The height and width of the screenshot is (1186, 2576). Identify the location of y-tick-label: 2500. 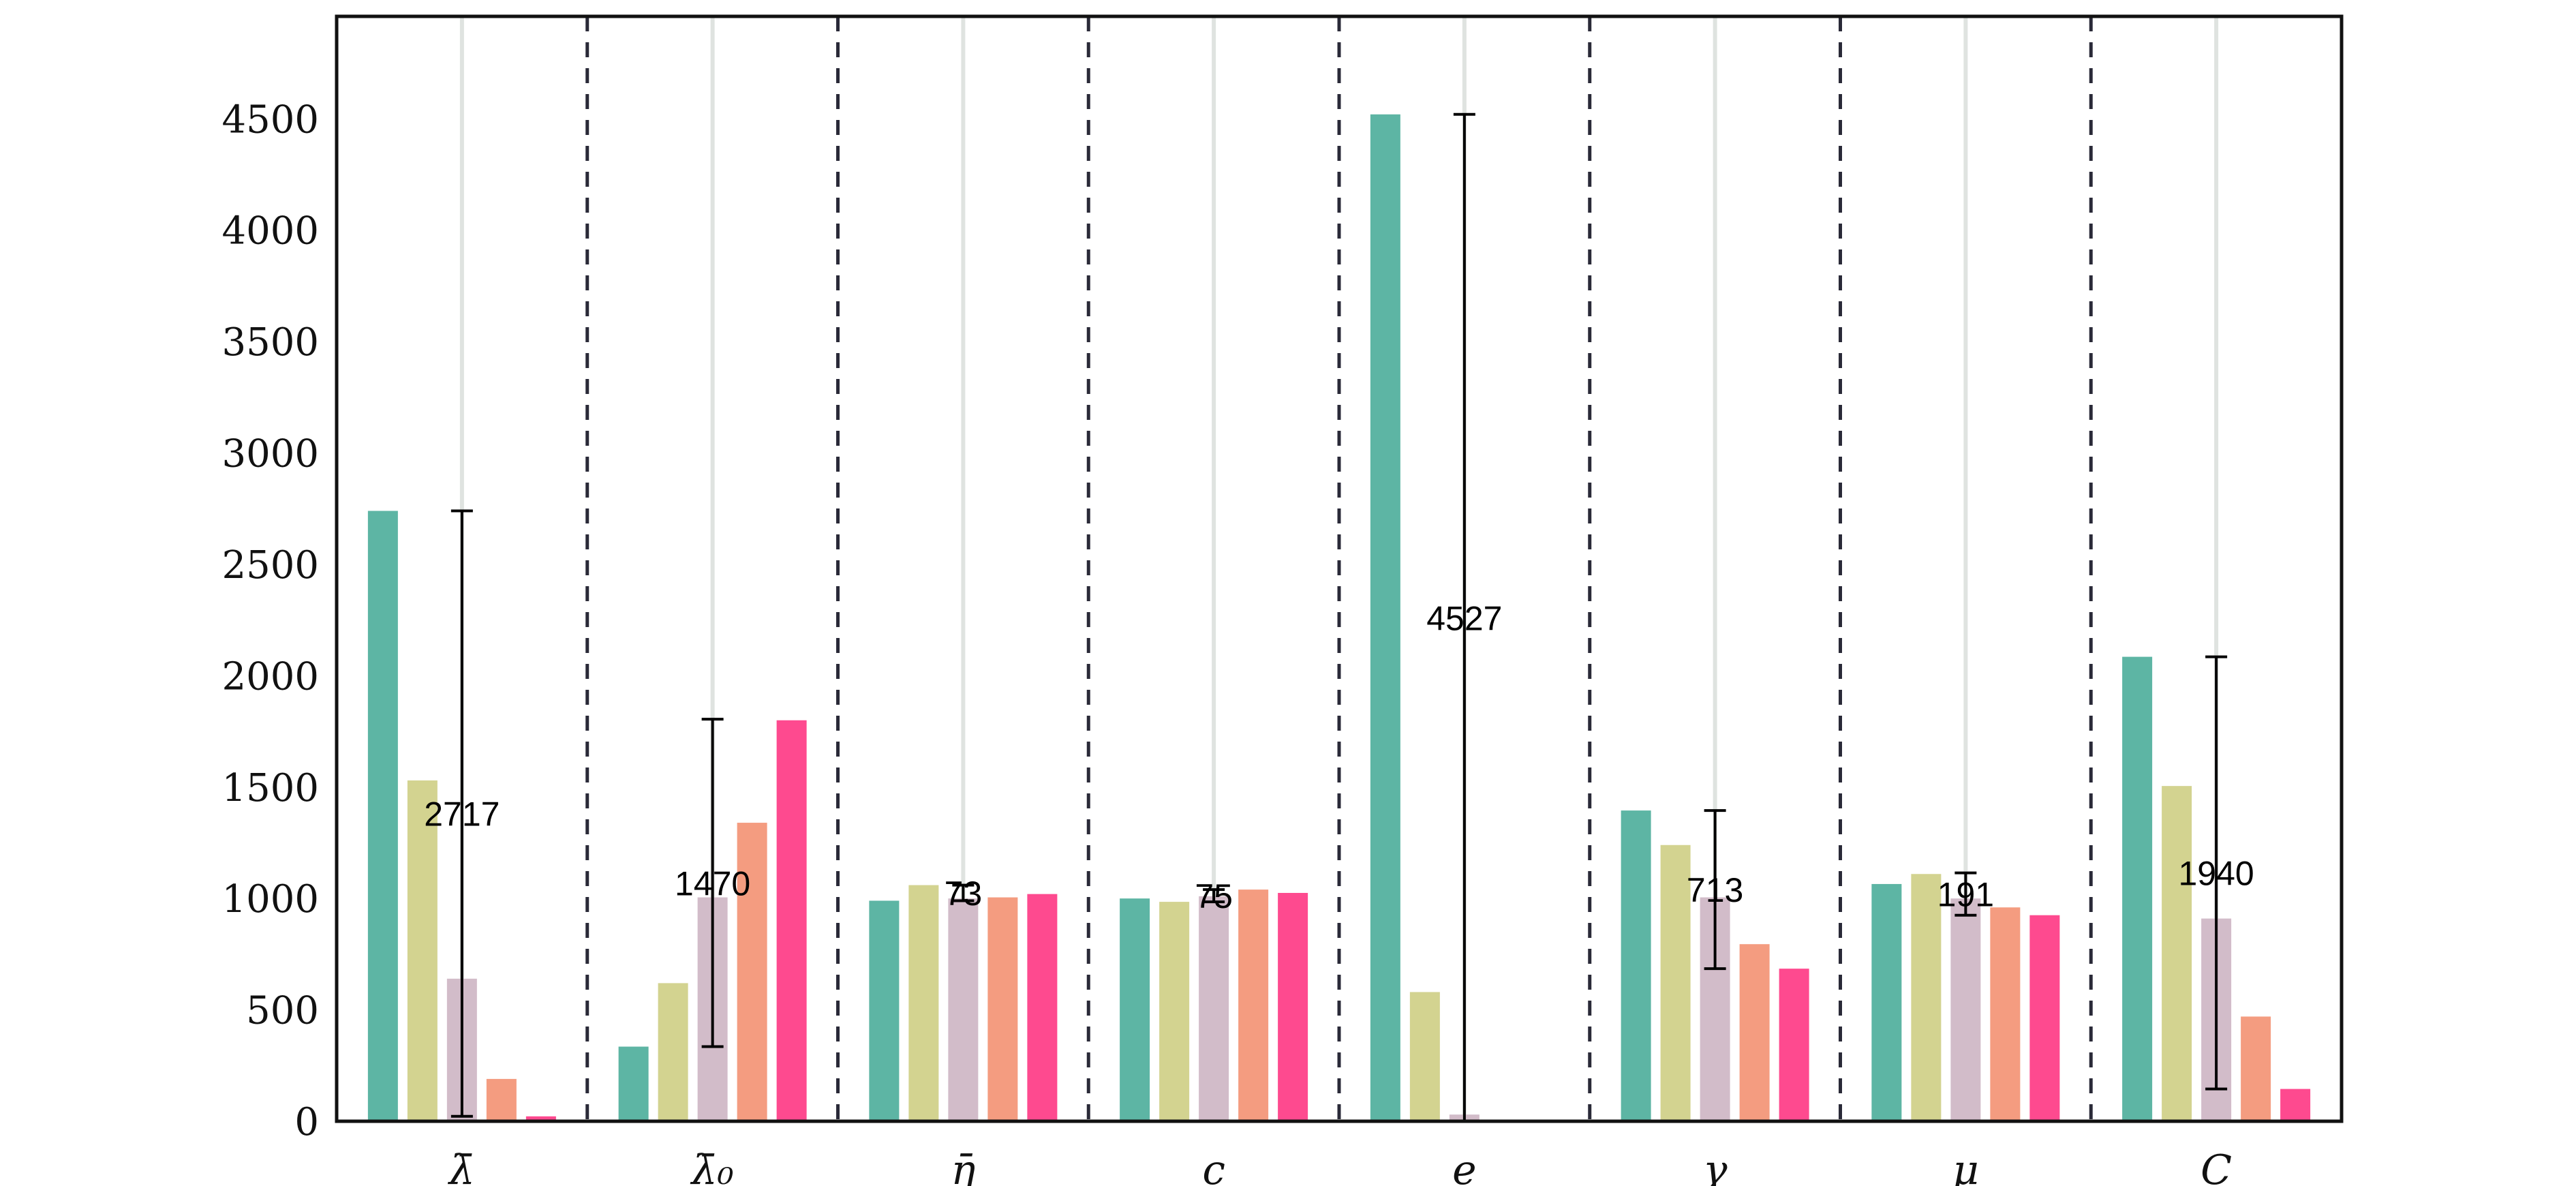
(270, 565).